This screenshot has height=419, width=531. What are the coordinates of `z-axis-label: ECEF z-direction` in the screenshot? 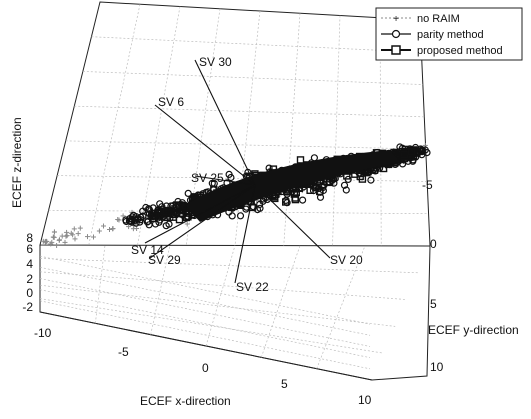 It's located at (17, 162).